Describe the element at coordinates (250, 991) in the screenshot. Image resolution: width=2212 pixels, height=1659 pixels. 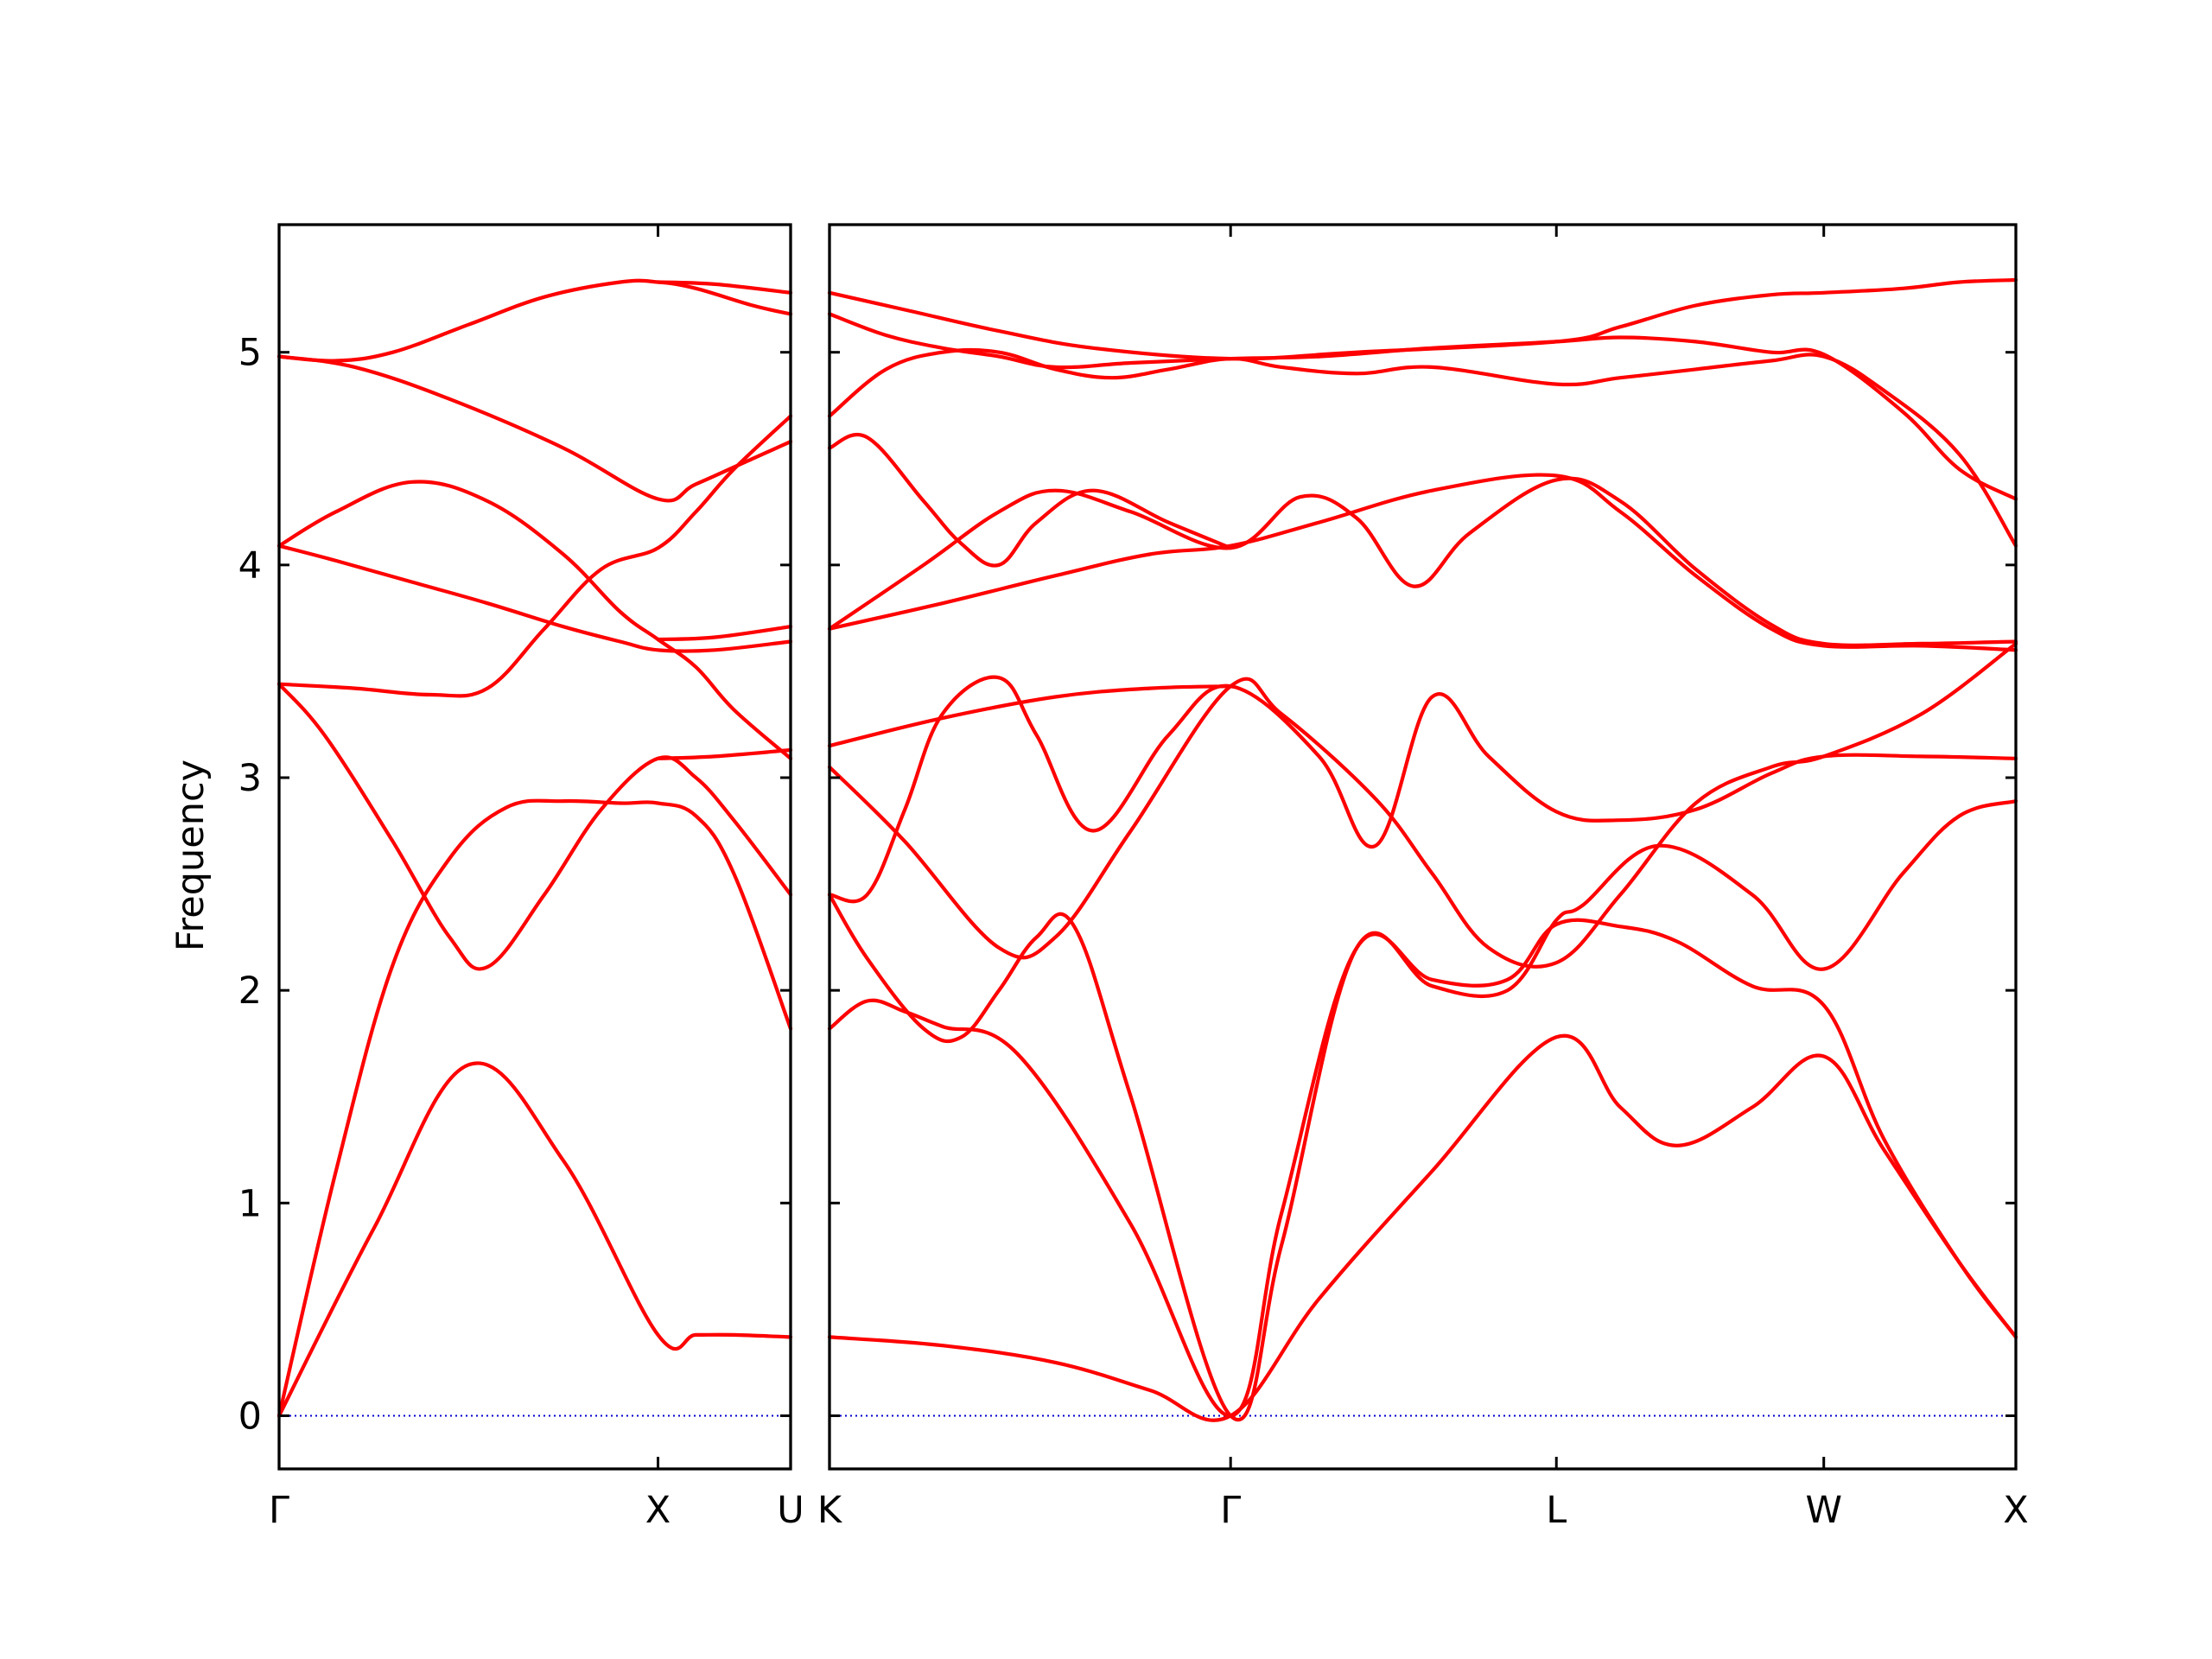
I see `y-tick-label: 2` at that location.